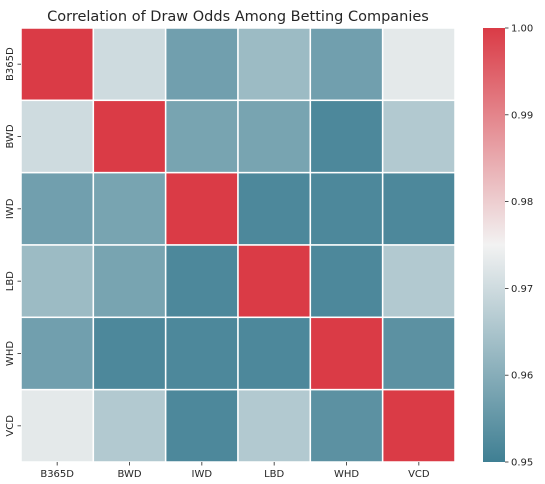 The width and height of the screenshot is (545, 484). What do you see at coordinates (274, 474) in the screenshot?
I see `x-tick-label: LBD` at bounding box center [274, 474].